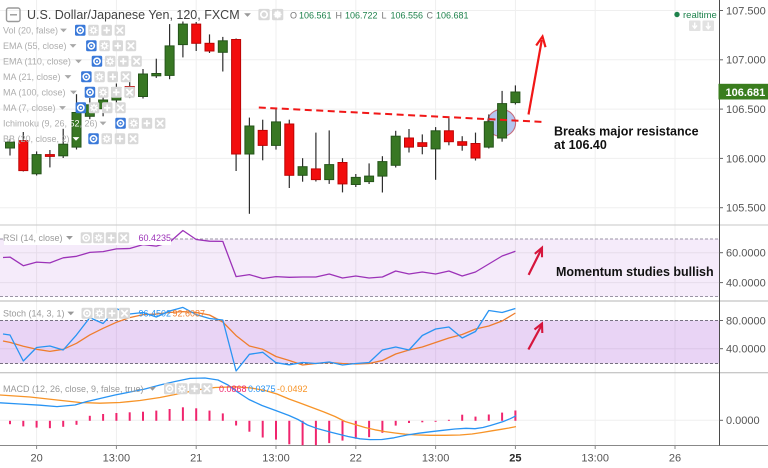 The width and height of the screenshot is (768, 468). Describe the element at coordinates (626, 132) in the screenshot. I see `svg-text: Breaks major resistance` at that location.